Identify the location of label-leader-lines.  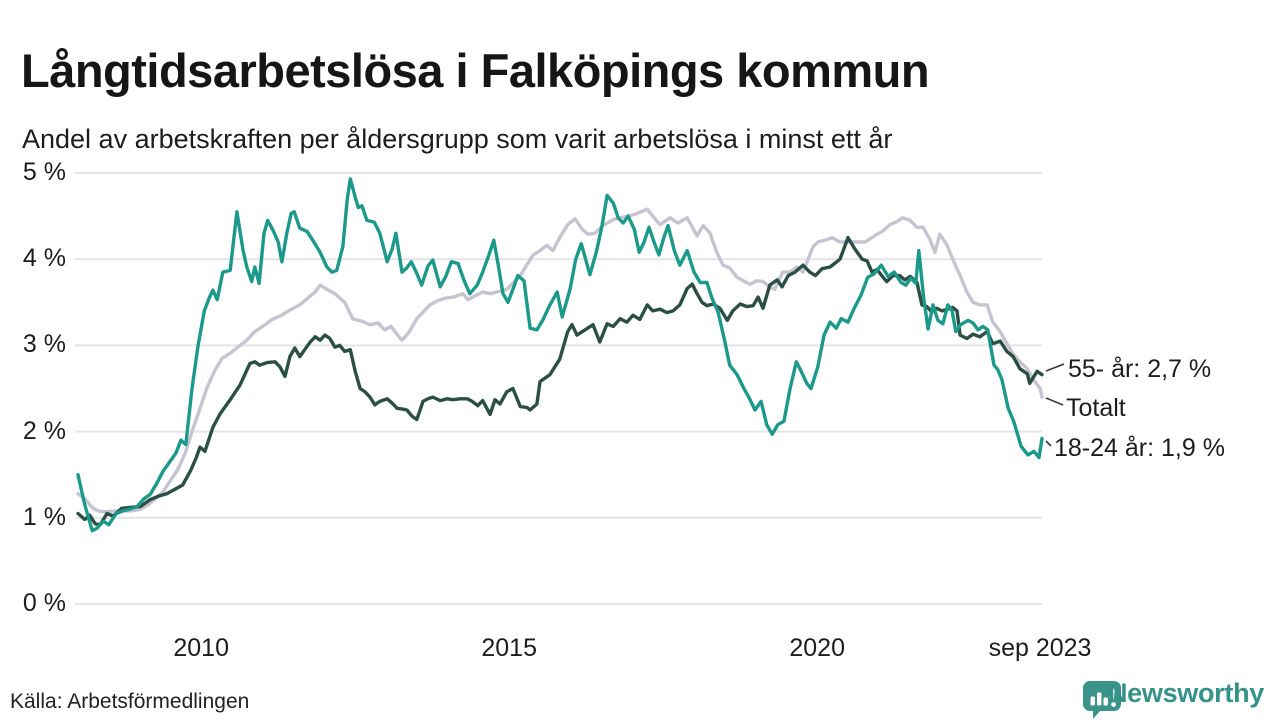
(1055, 405).